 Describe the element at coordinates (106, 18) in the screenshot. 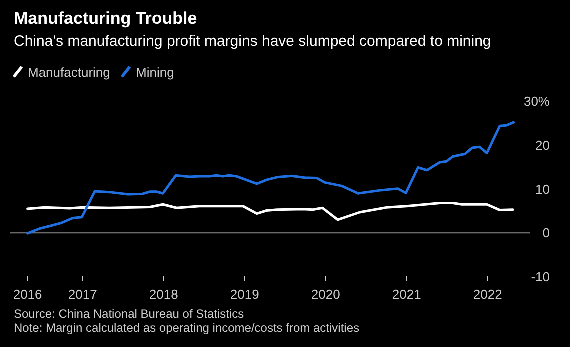

I see `chart-title: Manufacturing Trouble` at that location.